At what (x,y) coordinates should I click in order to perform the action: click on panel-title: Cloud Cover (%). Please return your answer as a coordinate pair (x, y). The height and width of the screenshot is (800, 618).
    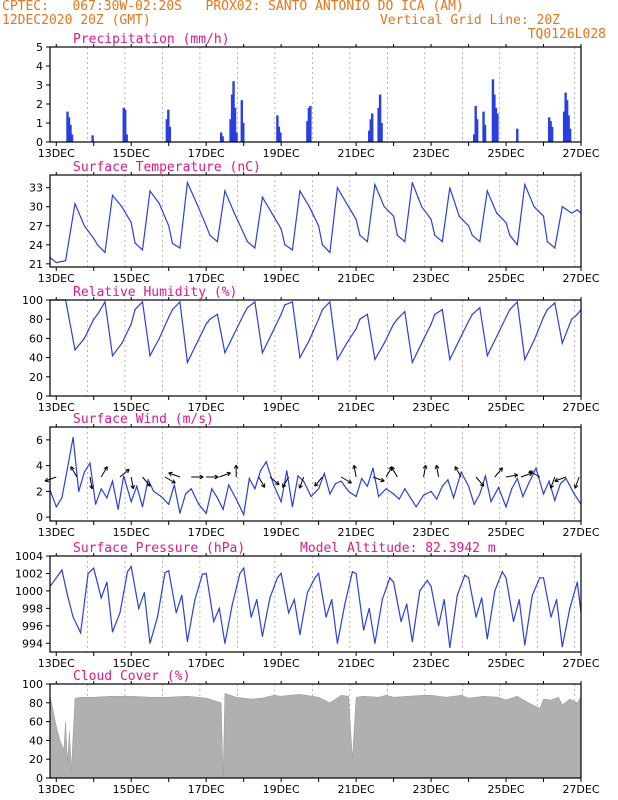
    Looking at the image, I should click on (131, 676).